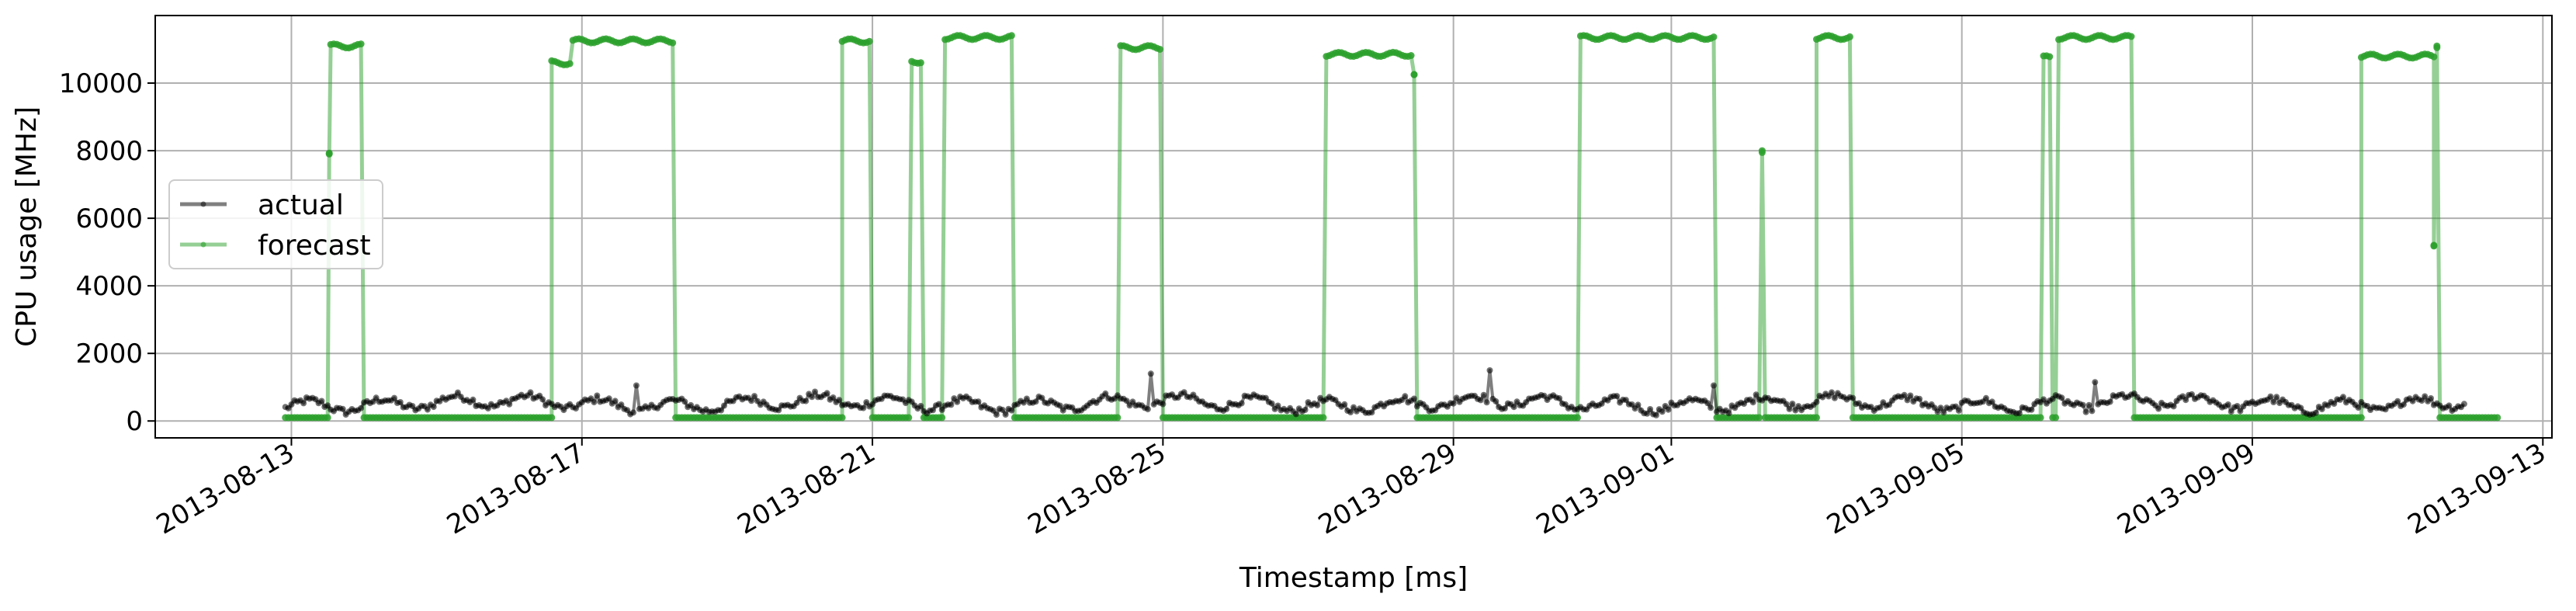 The height and width of the screenshot is (611, 2576). What do you see at coordinates (101, 83) in the screenshot?
I see `y-tick-label: 10000` at bounding box center [101, 83].